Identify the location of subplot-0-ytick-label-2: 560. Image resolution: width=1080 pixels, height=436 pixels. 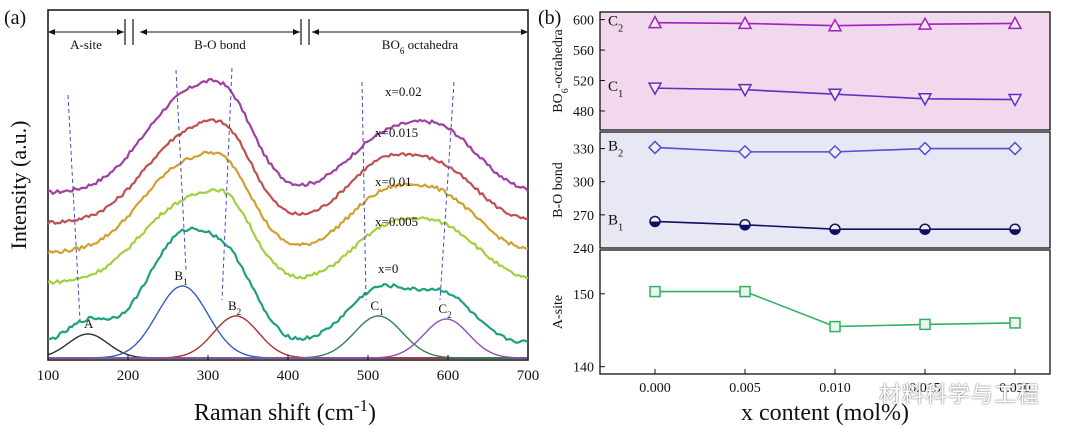
(583, 51).